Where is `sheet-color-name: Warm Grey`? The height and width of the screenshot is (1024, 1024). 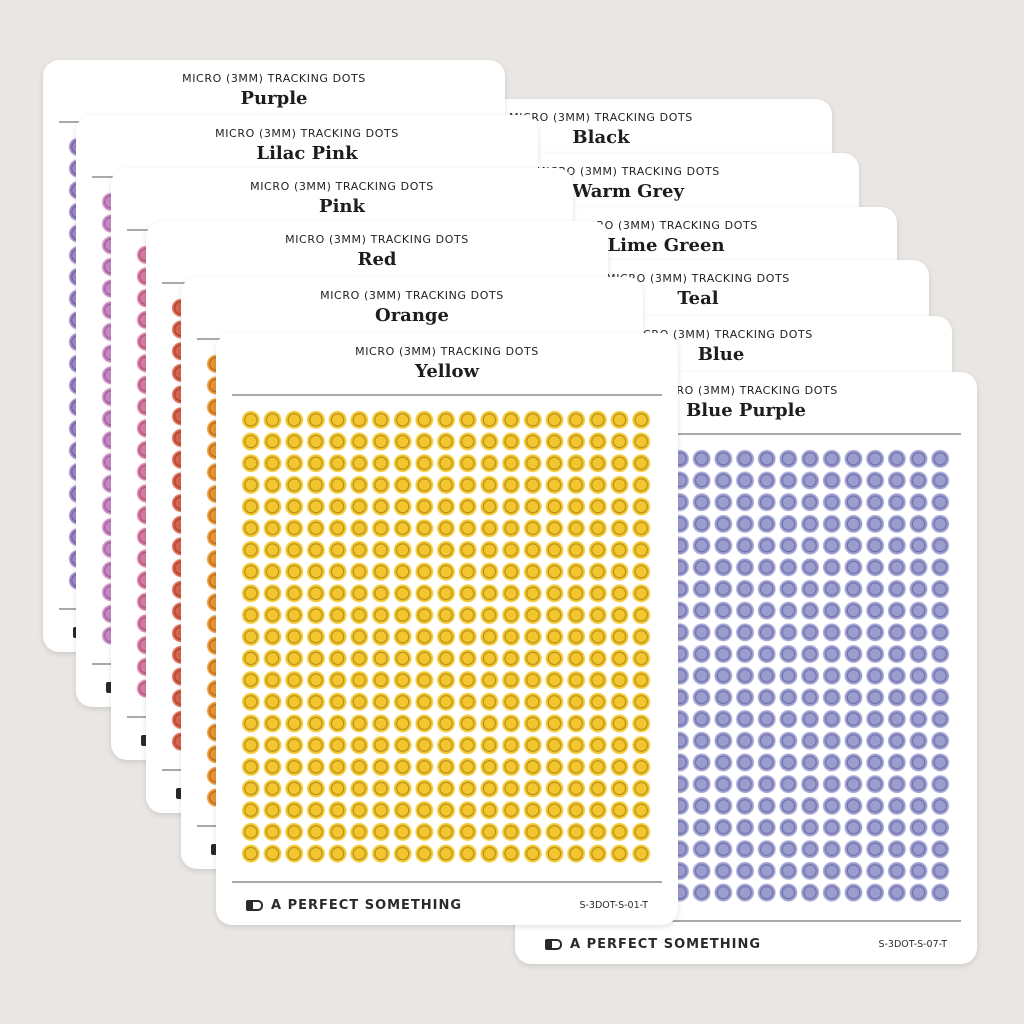
sheet-color-name: Warm Grey is located at coordinates (628, 191).